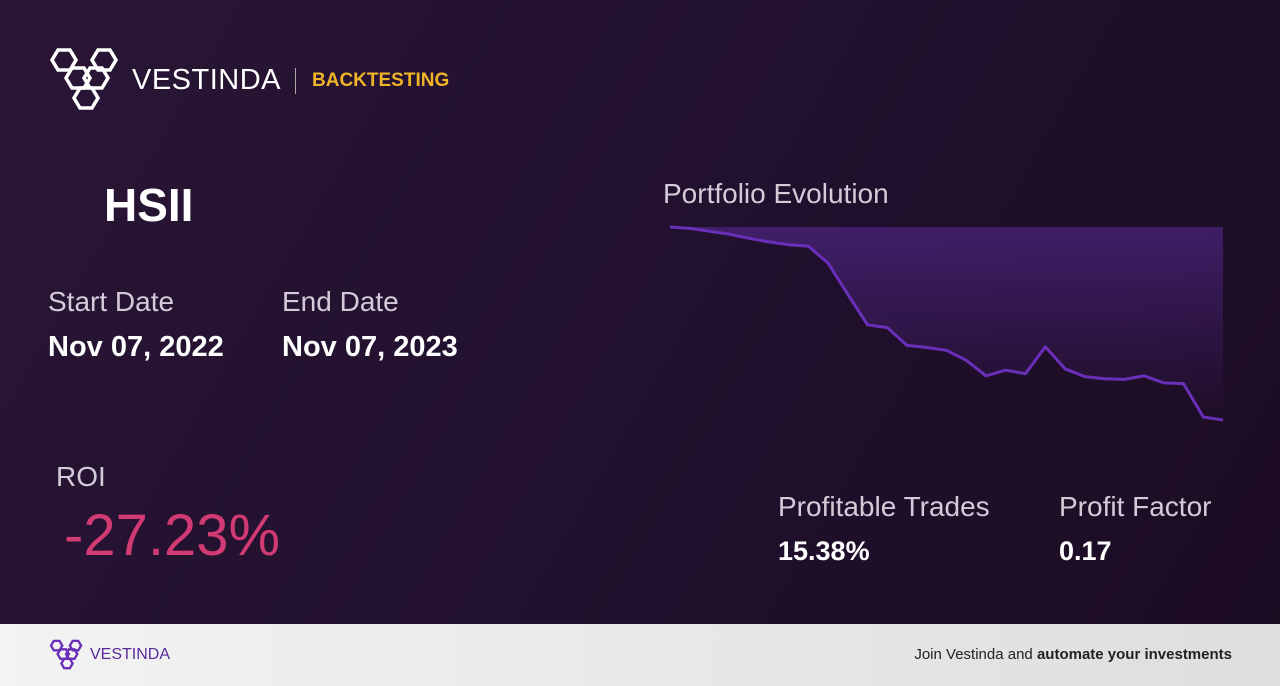  Describe the element at coordinates (824, 551) in the screenshot. I see `trades-value: 15.38%` at that location.